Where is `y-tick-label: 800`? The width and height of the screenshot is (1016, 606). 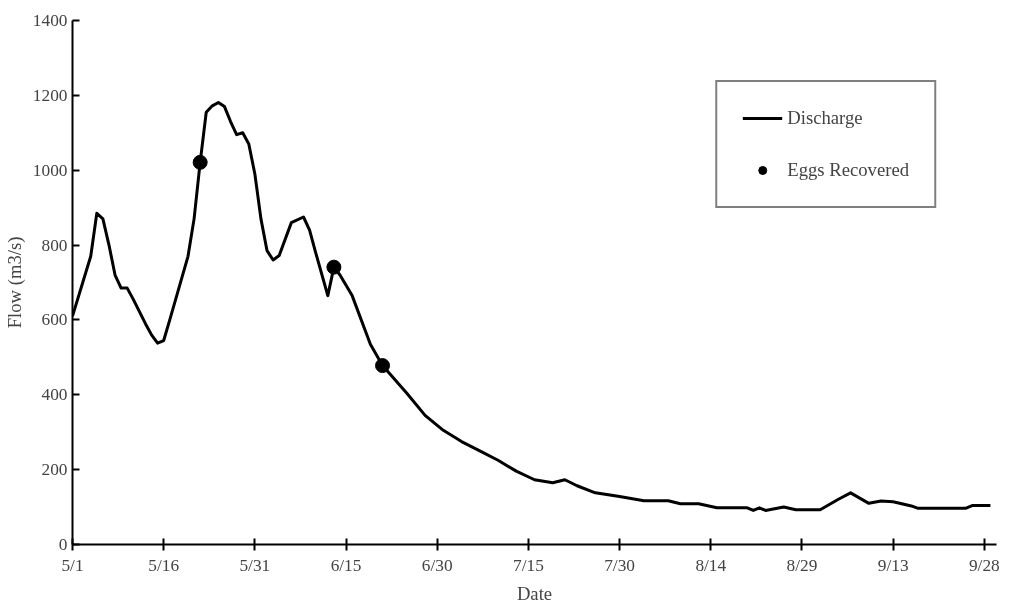 y-tick-label: 800 is located at coordinates (54, 245).